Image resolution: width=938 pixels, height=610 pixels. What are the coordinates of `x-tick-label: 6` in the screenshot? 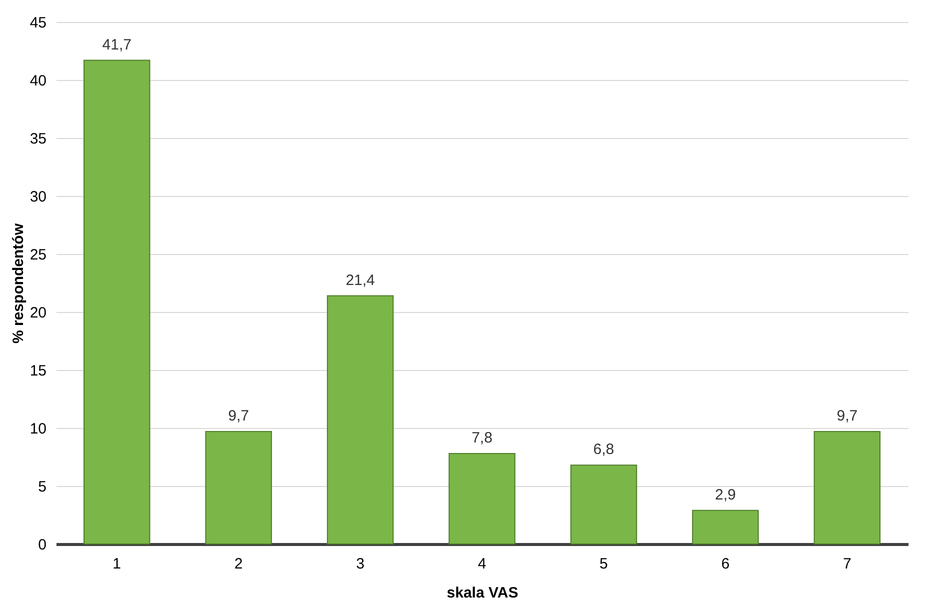 It's located at (725, 564).